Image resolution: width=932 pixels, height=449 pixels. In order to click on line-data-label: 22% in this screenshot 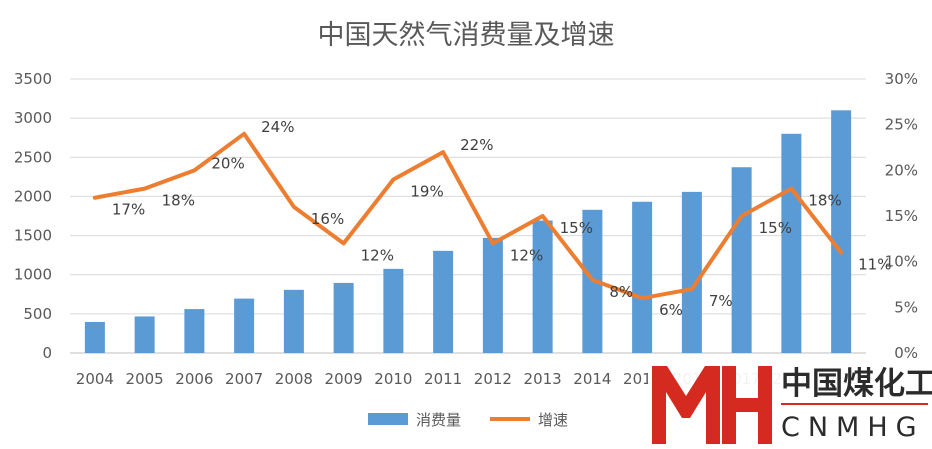, I will do `click(476, 145)`.